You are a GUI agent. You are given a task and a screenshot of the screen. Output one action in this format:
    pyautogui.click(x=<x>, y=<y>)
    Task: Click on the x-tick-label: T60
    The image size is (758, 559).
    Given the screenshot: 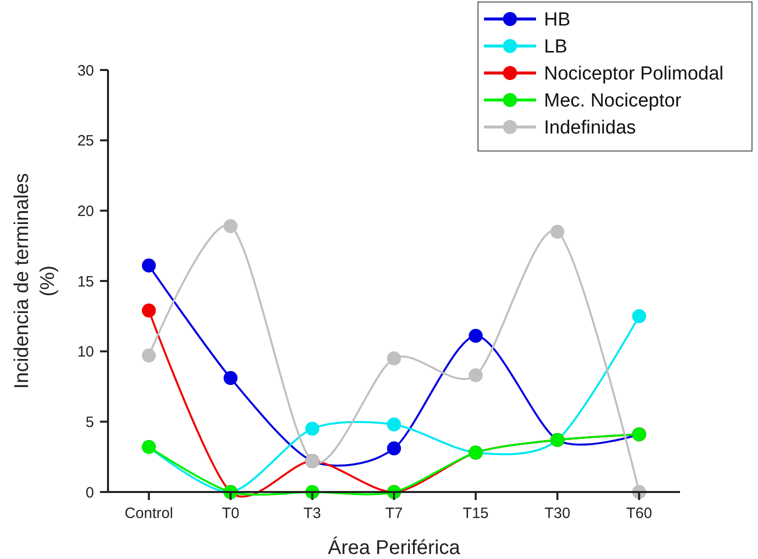 What is the action you would take?
    pyautogui.click(x=639, y=513)
    